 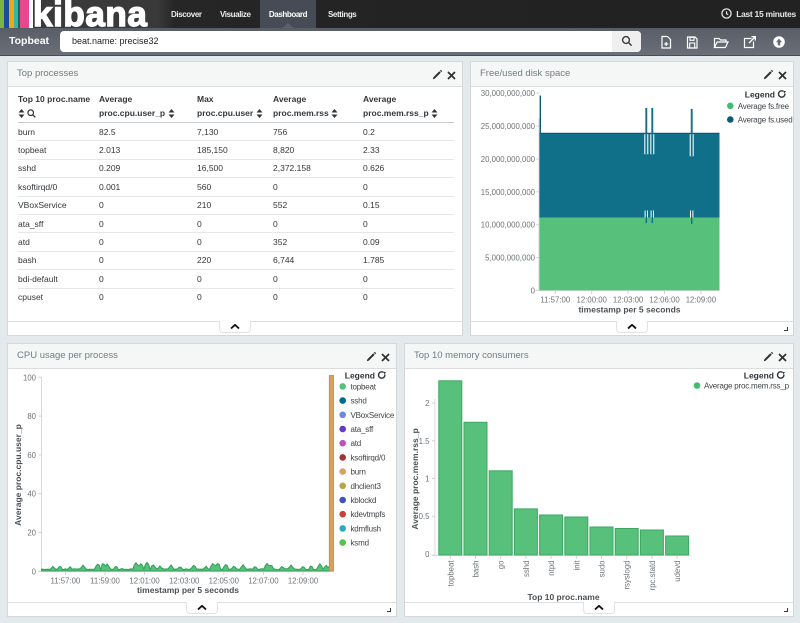 I want to click on svg-text: 40, so click(x=31, y=494).